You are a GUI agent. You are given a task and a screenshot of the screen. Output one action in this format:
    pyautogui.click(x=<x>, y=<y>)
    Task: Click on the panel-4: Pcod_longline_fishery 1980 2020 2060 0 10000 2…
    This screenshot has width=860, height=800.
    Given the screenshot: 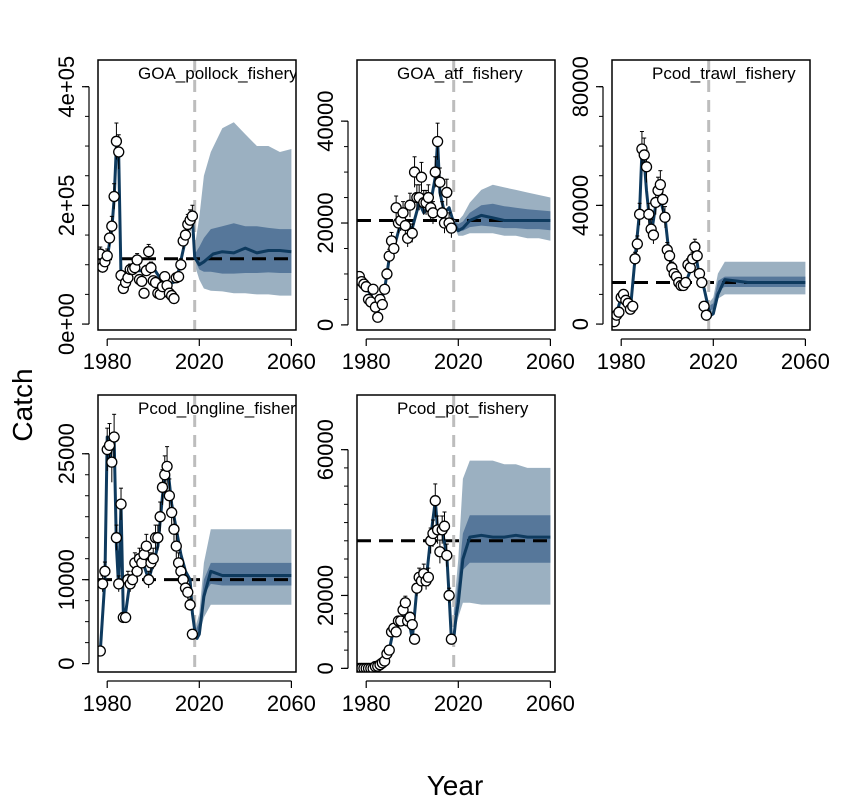 What is the action you would take?
    pyautogui.click(x=185, y=555)
    